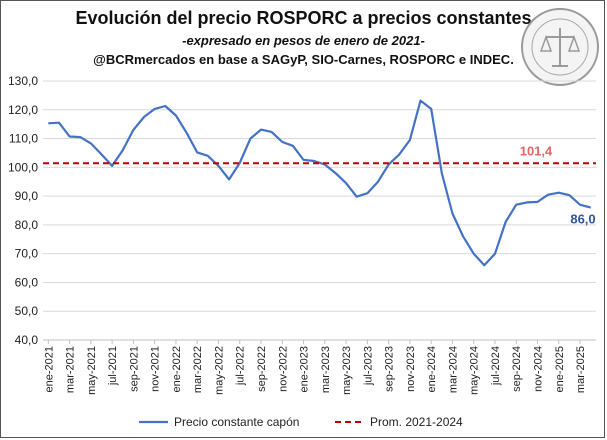  What do you see at coordinates (113, 366) in the screenshot?
I see `x-tick-label: jul-2021` at bounding box center [113, 366].